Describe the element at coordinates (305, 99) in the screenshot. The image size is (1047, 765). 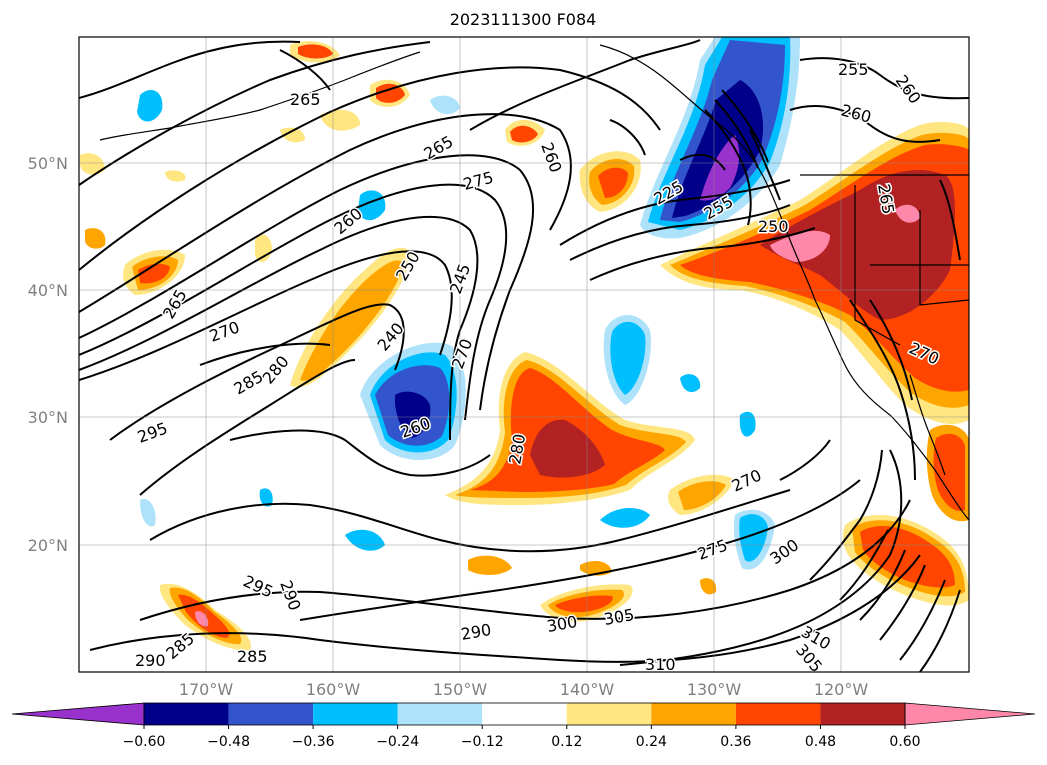
I see `contour-label: 265` at that location.